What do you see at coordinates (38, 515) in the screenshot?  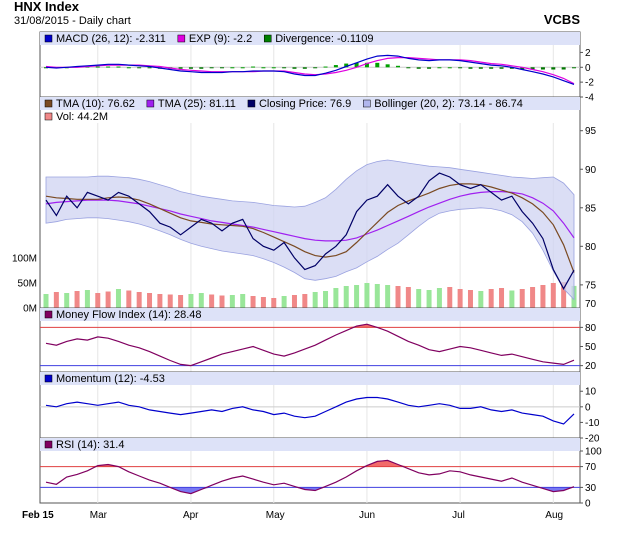 I see `x-tick-label: Feb 15` at bounding box center [38, 515].